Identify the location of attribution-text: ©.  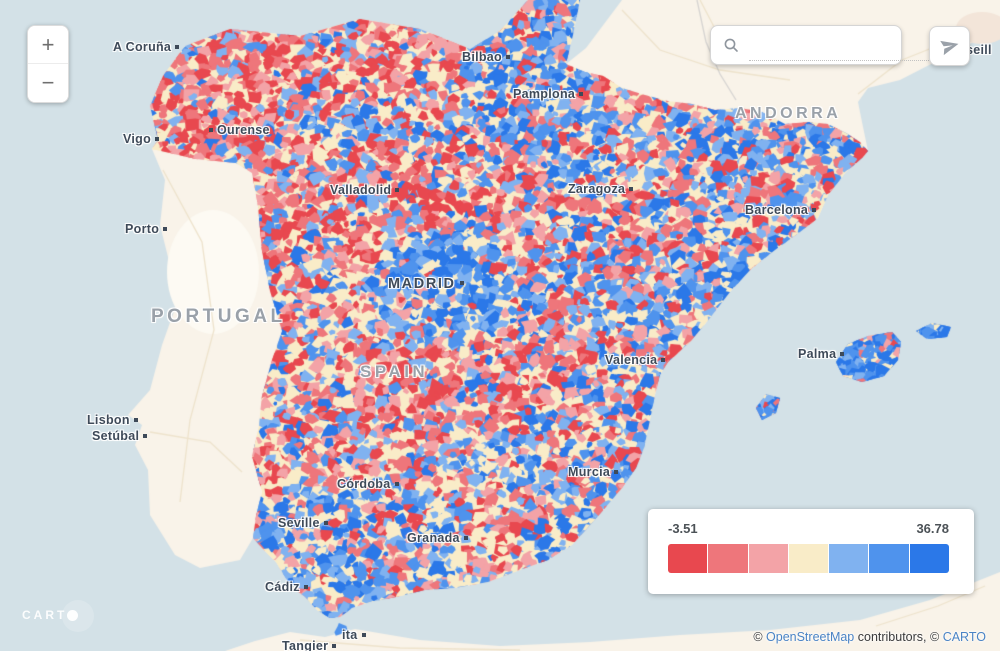
(760, 637).